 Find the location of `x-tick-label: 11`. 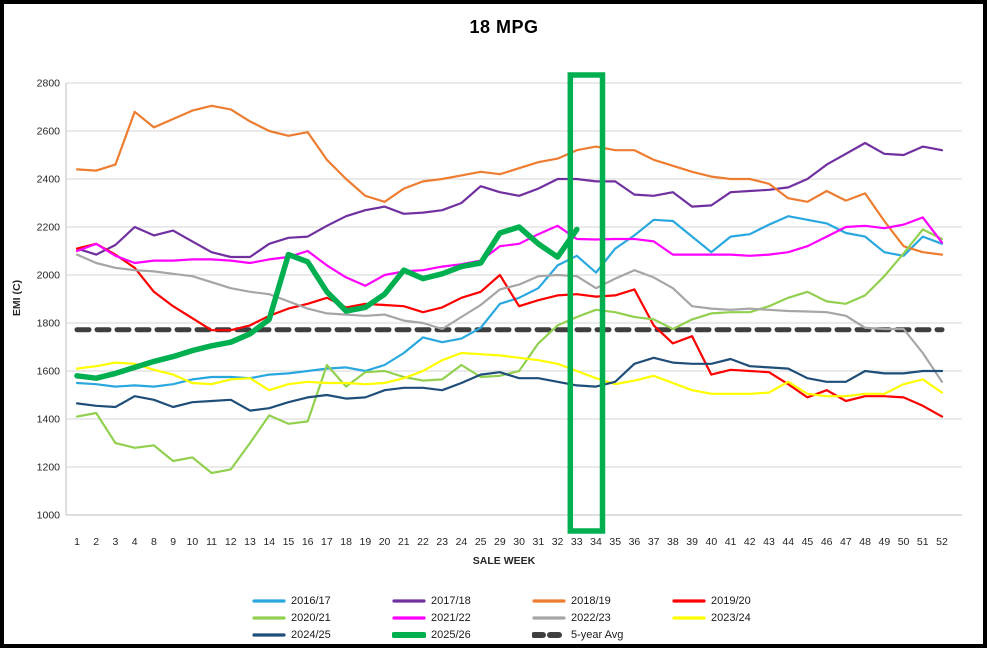

x-tick-label: 11 is located at coordinates (211, 542).